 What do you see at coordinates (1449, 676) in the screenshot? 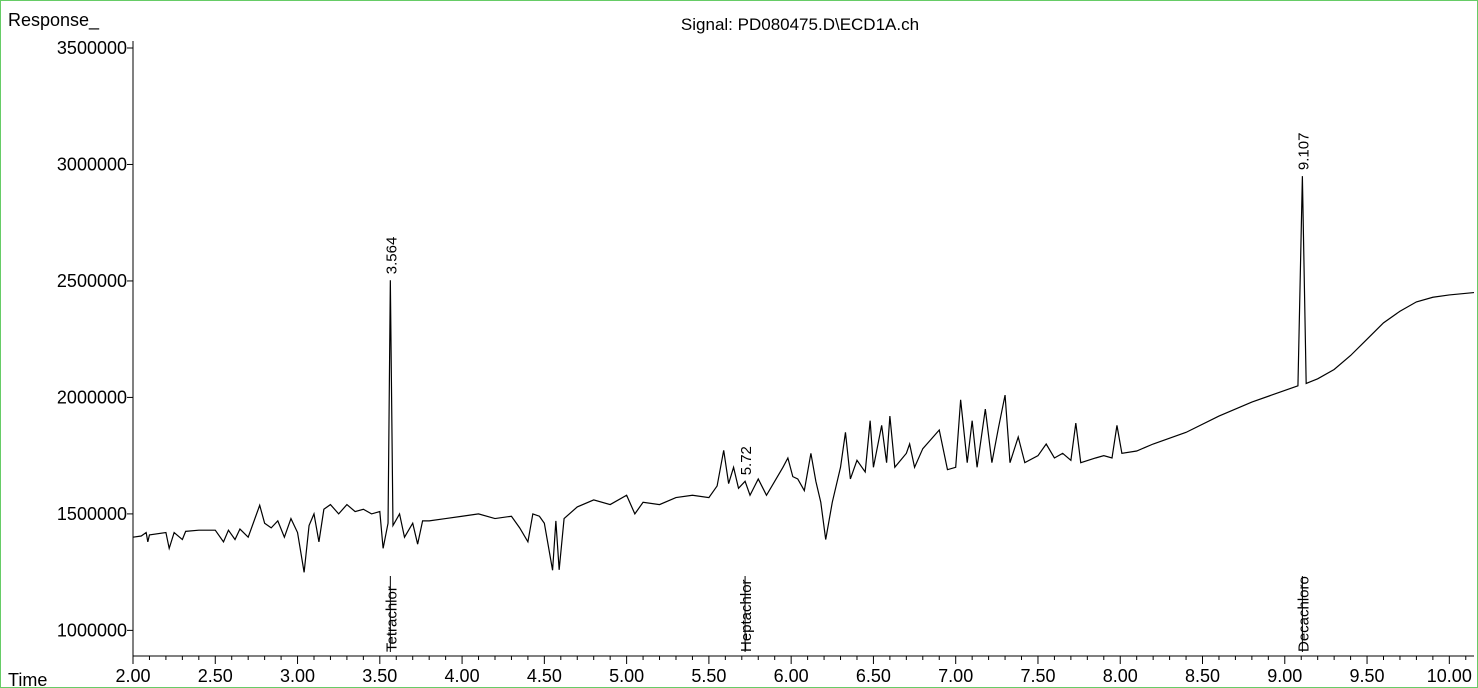
I see `x-tick-label: 10.00` at bounding box center [1449, 676].